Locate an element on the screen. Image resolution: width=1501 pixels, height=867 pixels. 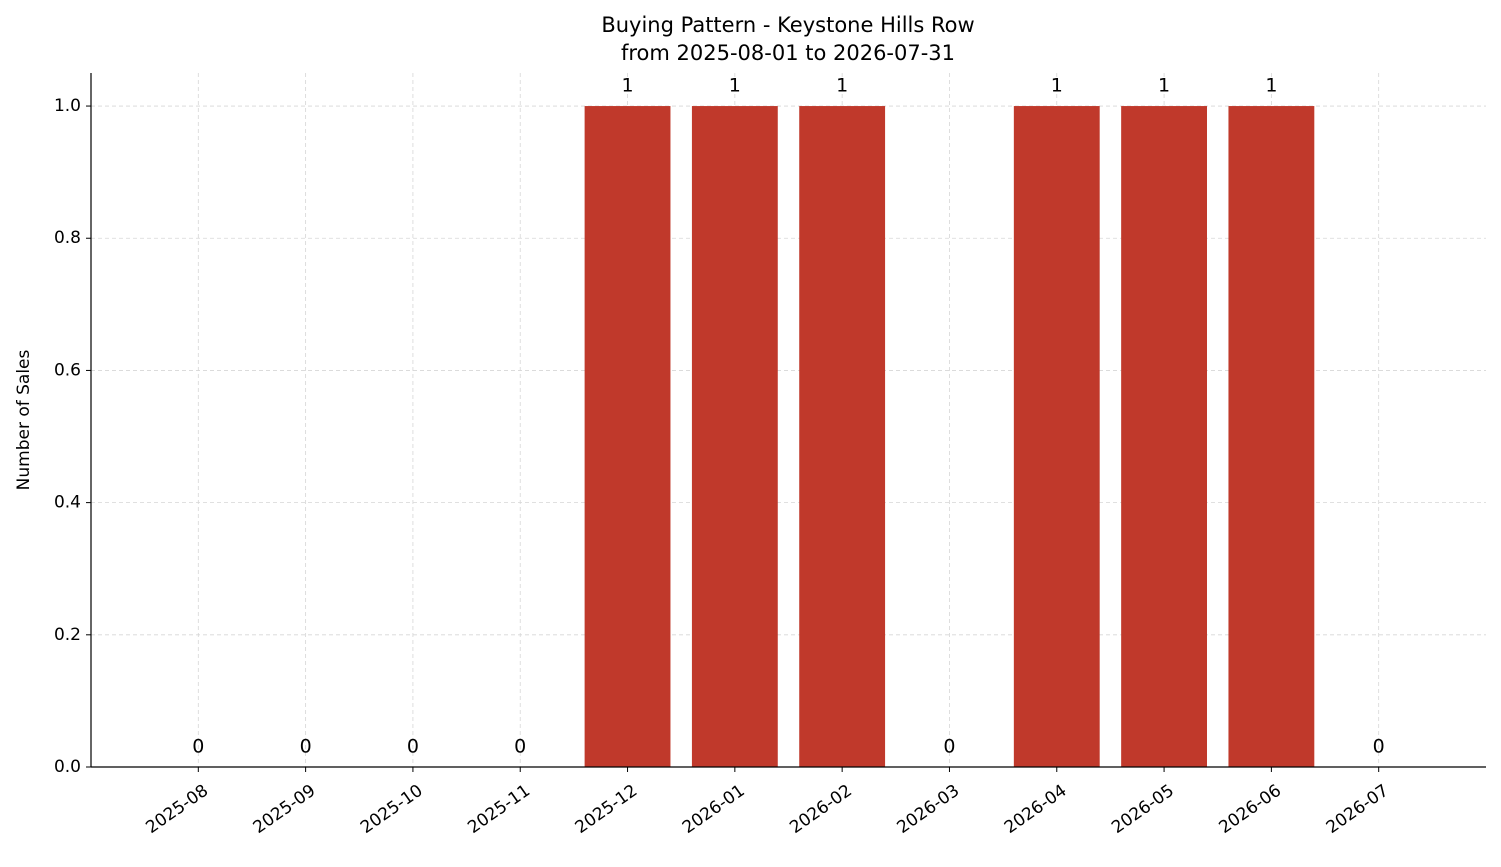
x-tick-label: 2025-08 is located at coordinates (177, 809).